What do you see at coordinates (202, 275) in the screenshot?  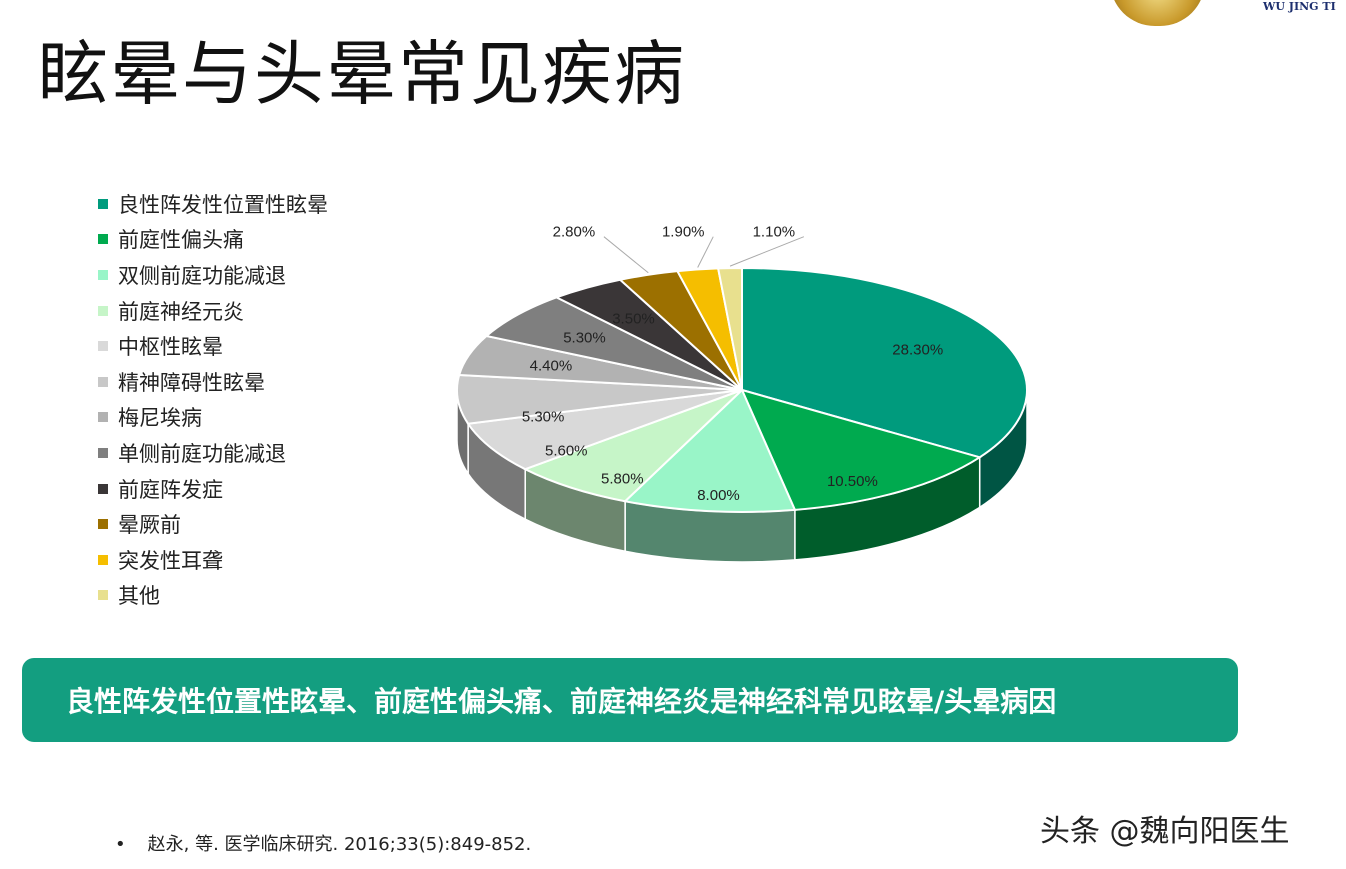 I see `legend-label: 双侧前庭功能减退` at bounding box center [202, 275].